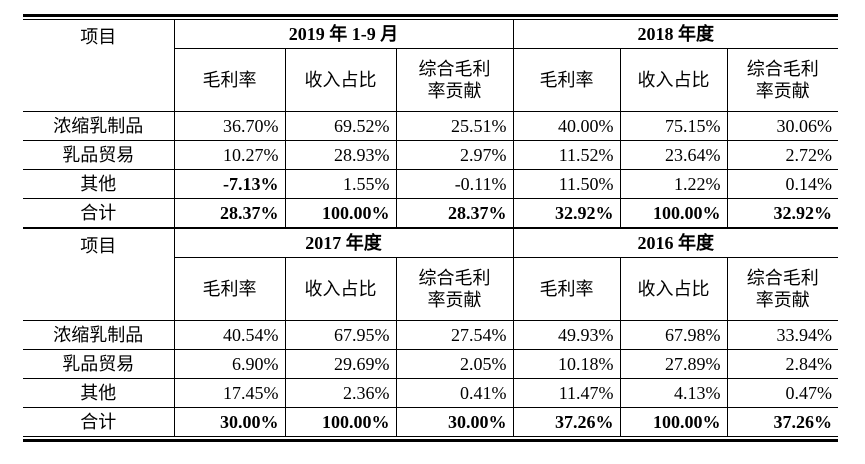 This screenshot has width=865, height=464. Describe the element at coordinates (340, 364) in the screenshot. I see `table-cell: 29.69%` at that location.